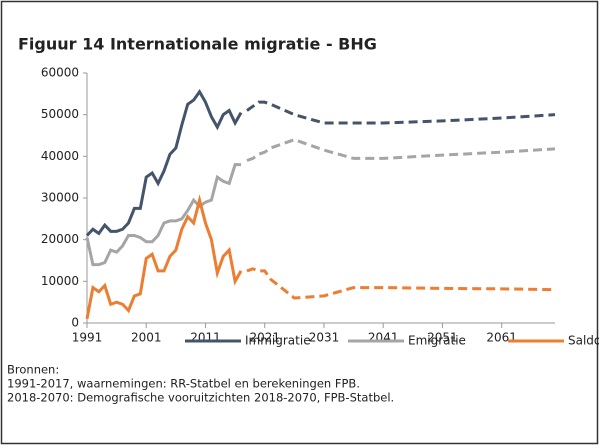  Describe the element at coordinates (442, 338) in the screenshot. I see `x-tick-label: 2051` at that location.